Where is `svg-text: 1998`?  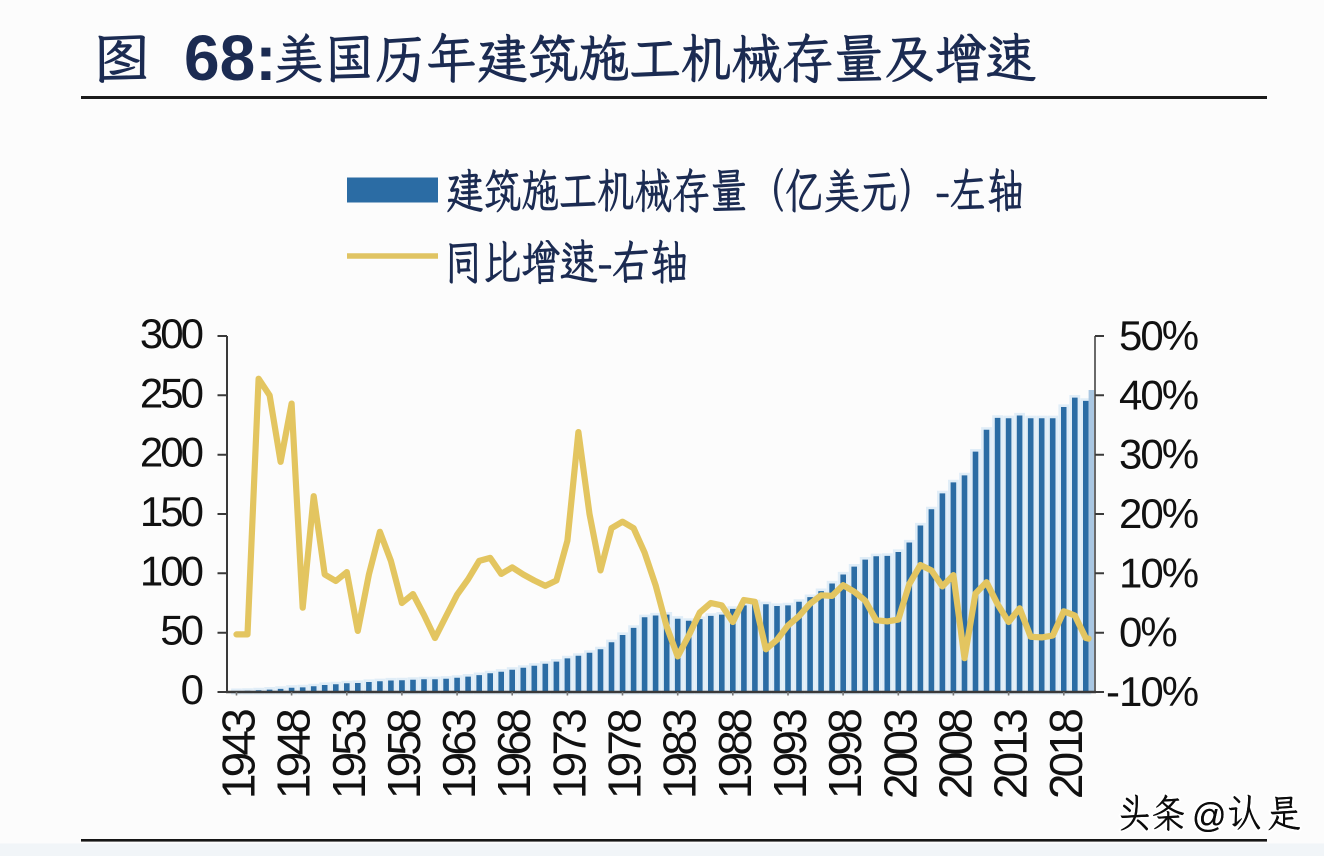
svg-text: 1998 is located at coordinates (845, 754).